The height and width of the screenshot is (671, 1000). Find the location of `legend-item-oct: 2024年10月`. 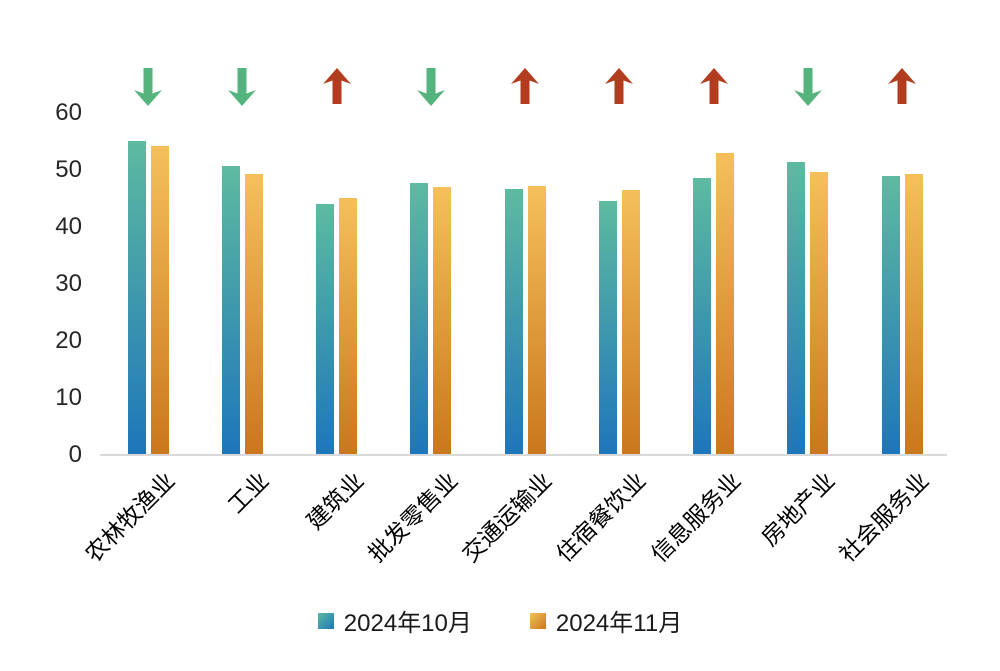

legend-item-oct: 2024年10月 is located at coordinates (394, 620).